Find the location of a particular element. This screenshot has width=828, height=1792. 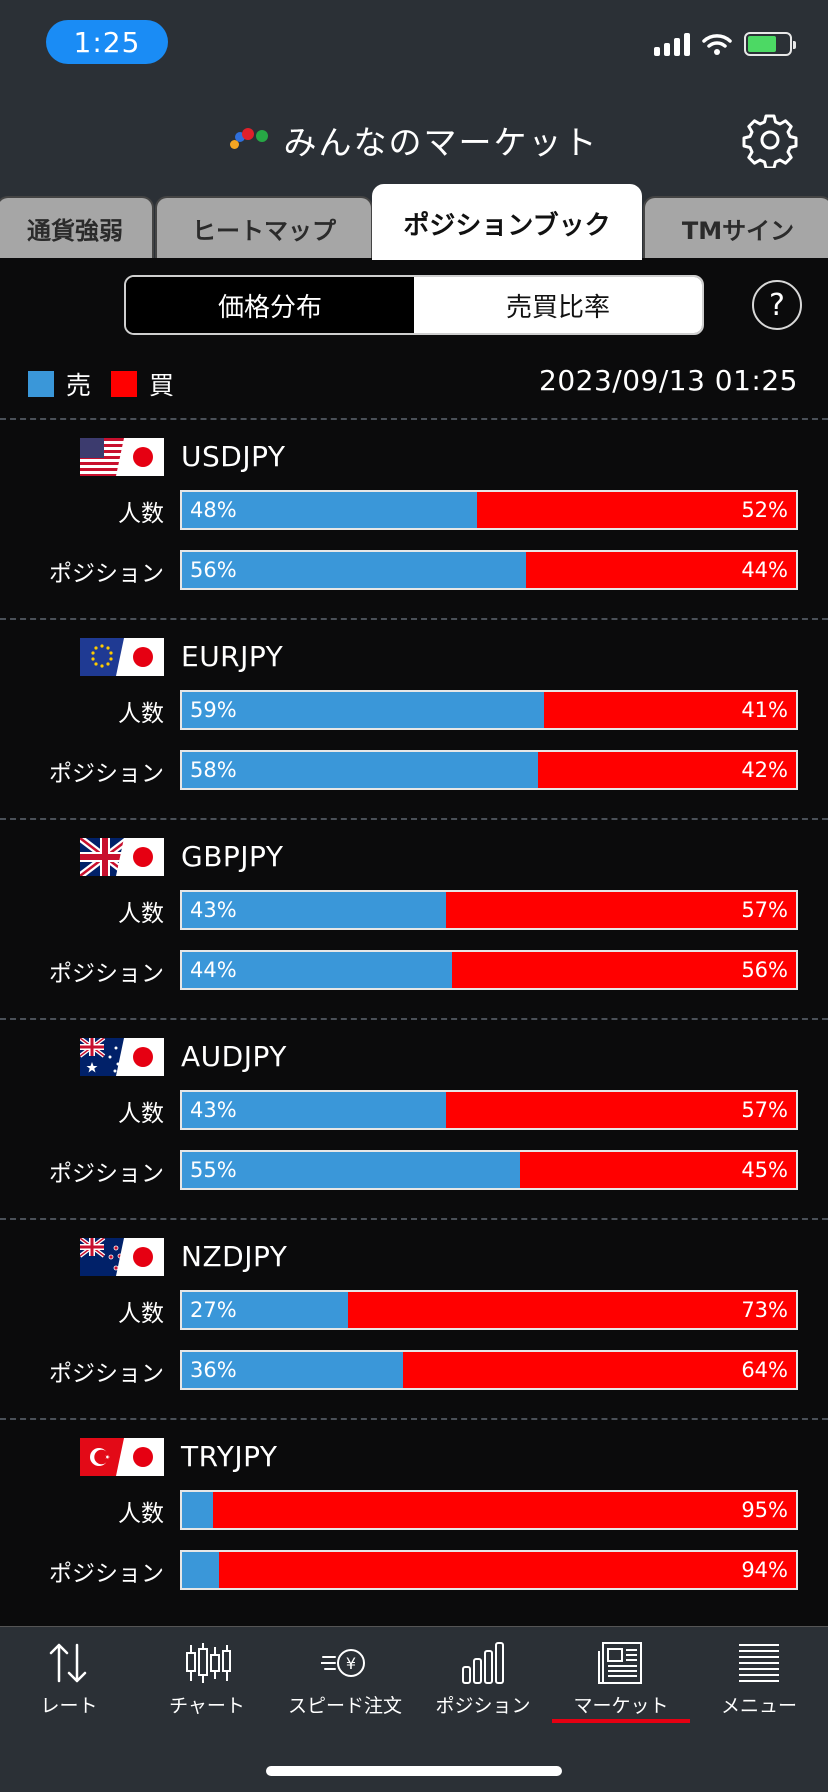

buy-percent: 56% is located at coordinates (764, 970).